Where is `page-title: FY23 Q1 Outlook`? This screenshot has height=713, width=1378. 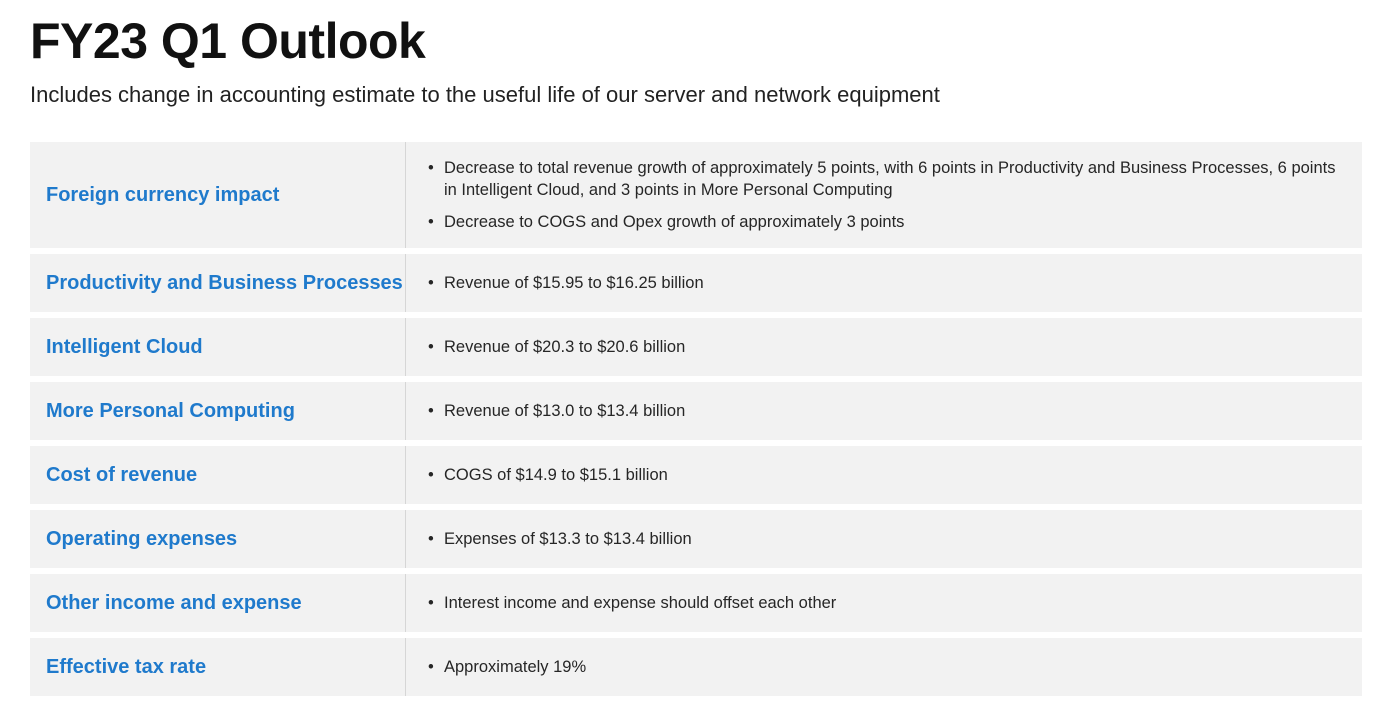 page-title: FY23 Q1 Outlook is located at coordinates (228, 41).